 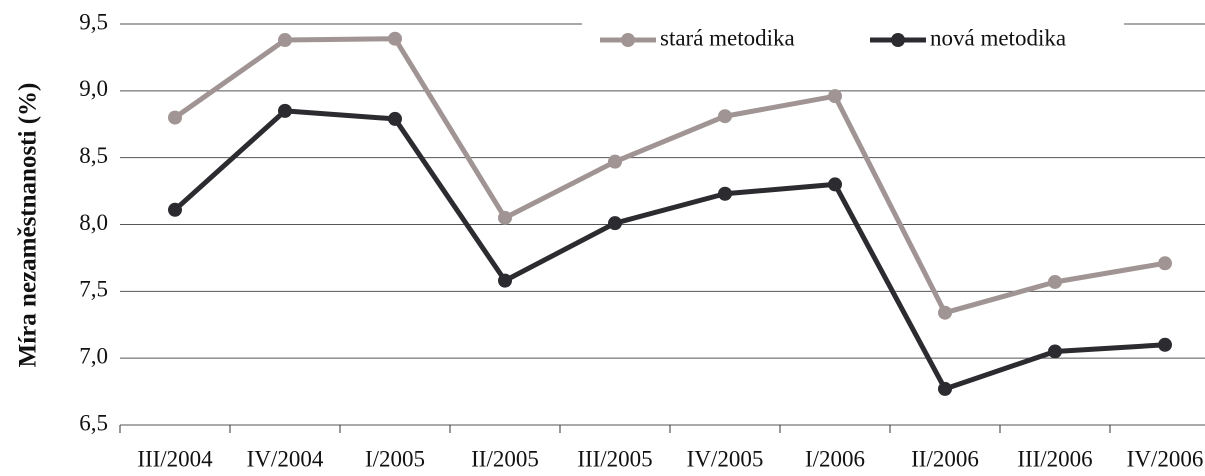 I want to click on legend-label: nová metodika, so click(x=998, y=37).